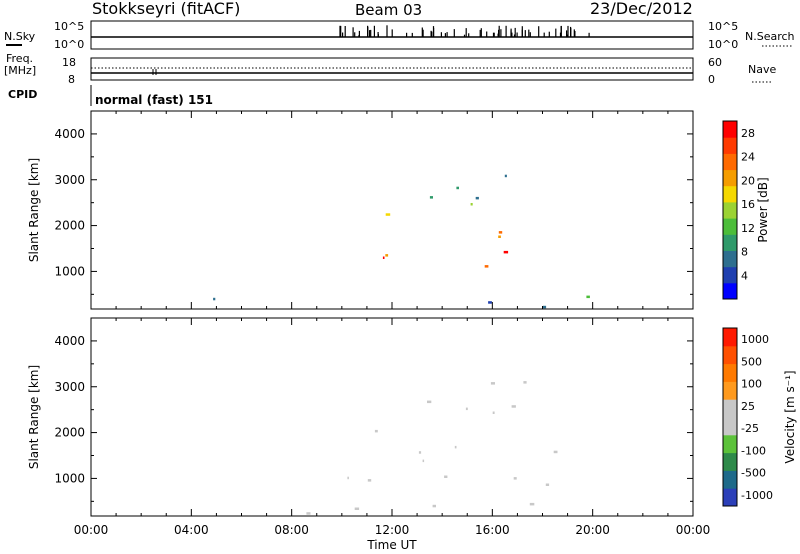 The height and width of the screenshot is (554, 800). Describe the element at coordinates (762, 69) in the screenshot. I see `nave-label: Nave` at that location.